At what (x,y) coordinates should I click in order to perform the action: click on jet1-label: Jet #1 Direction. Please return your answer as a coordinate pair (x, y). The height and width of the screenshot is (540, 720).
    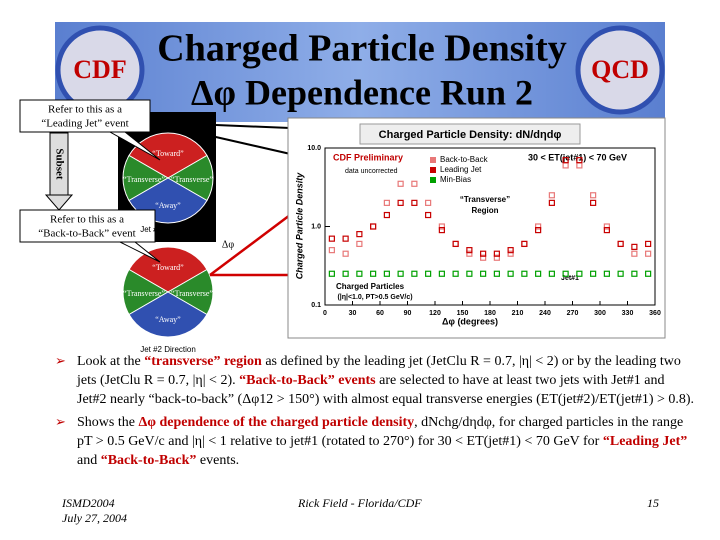
    Looking at the image, I should click on (168, 229).